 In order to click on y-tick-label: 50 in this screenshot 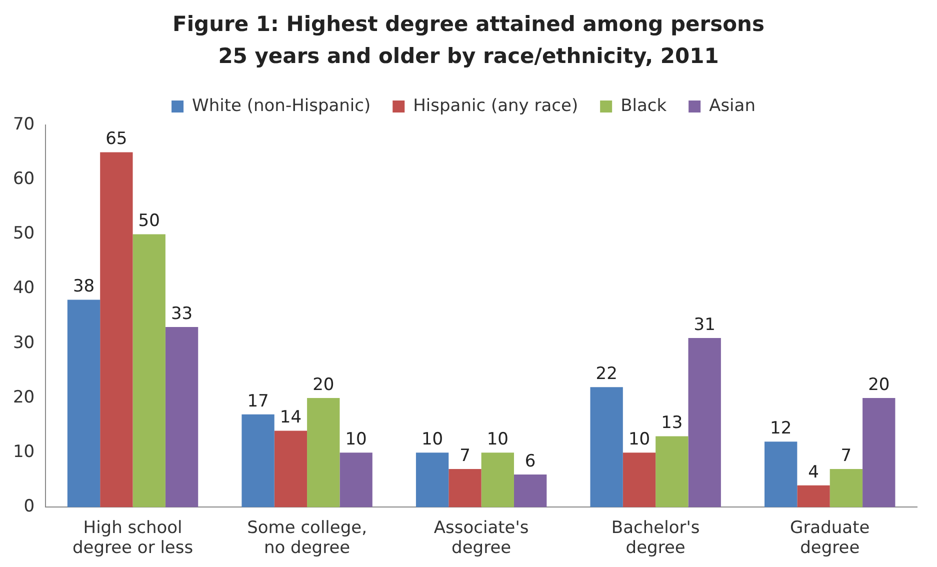, I will do `click(23, 234)`.